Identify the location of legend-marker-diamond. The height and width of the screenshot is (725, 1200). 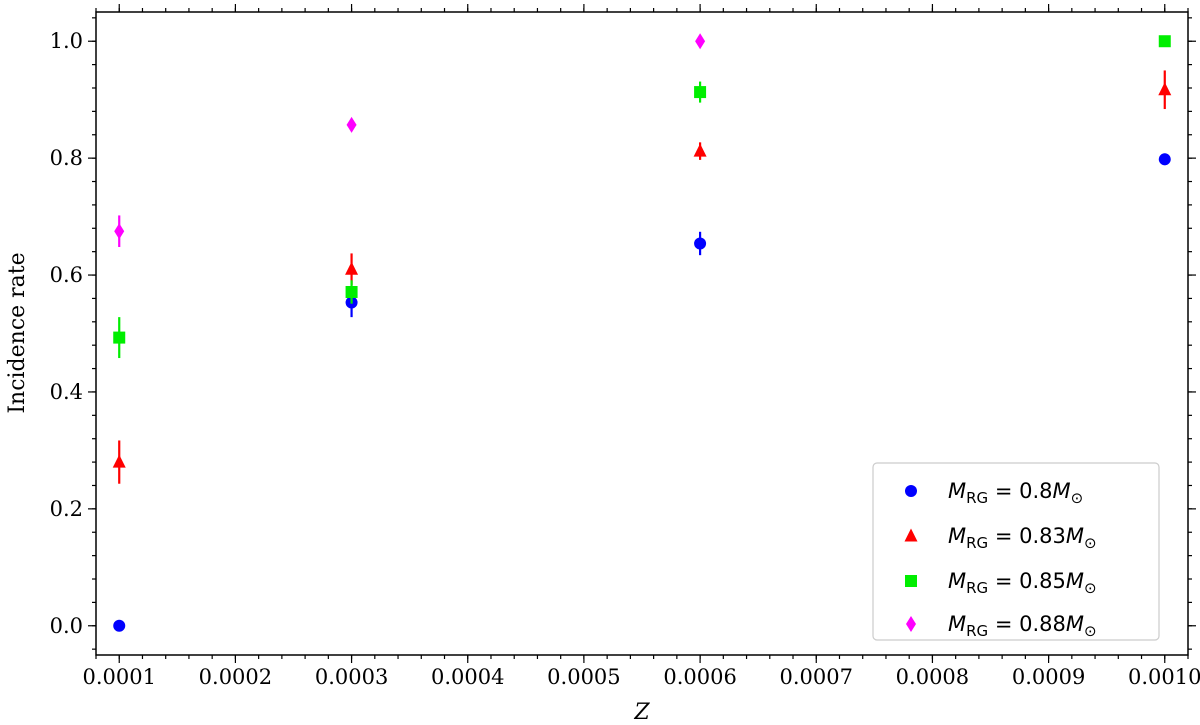
(911, 624).